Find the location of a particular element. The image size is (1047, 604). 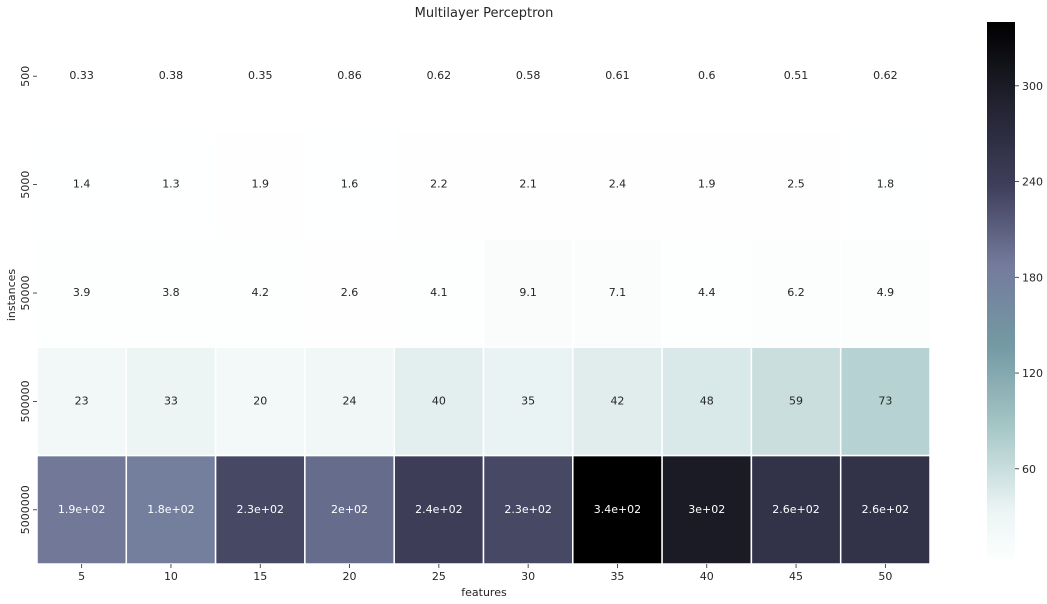

x-axis-ticks: 5 10 15 20 25 30 35 40 45 50 is located at coordinates (485, 573).